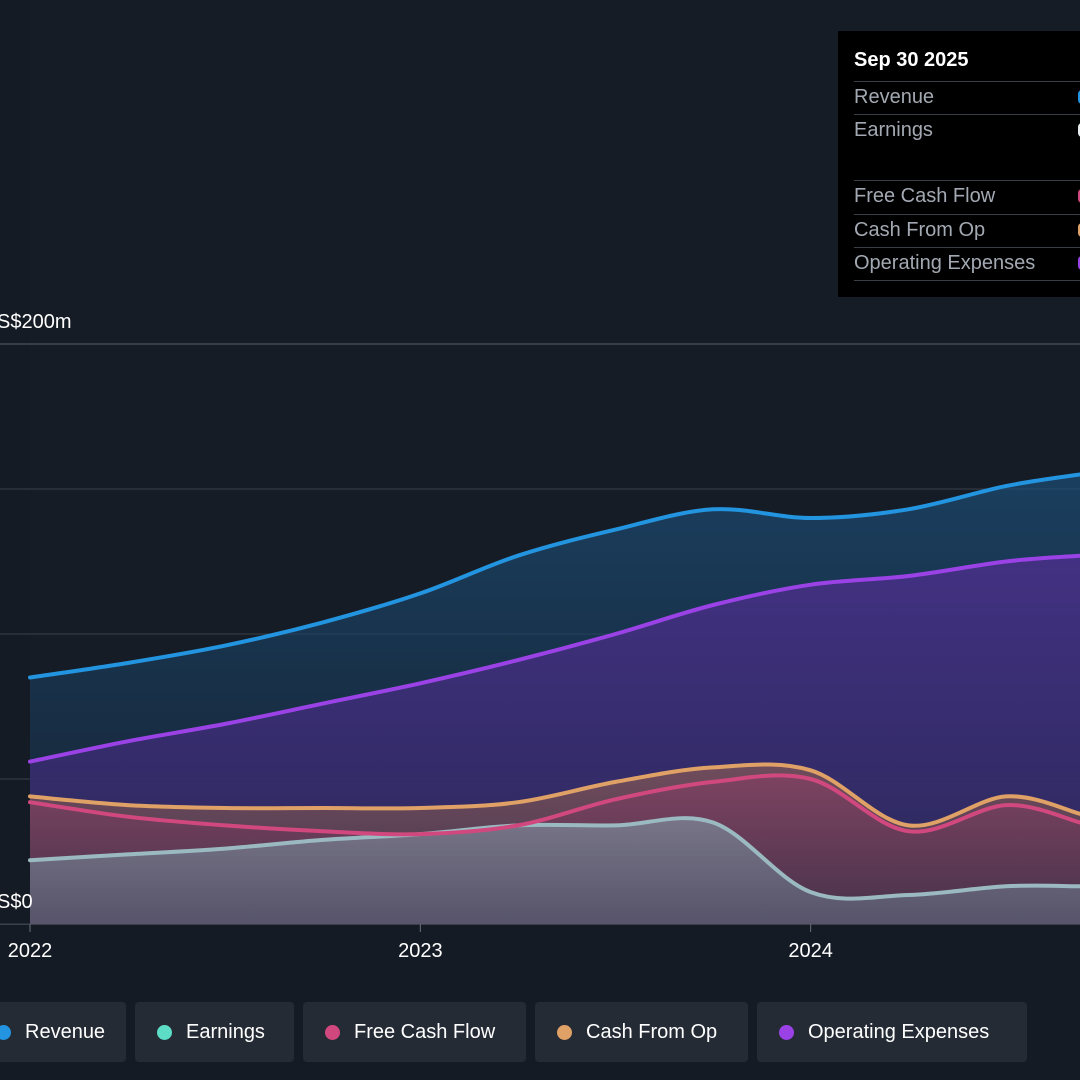 The width and height of the screenshot is (1080, 1080). What do you see at coordinates (894, 97) in the screenshot?
I see `tooltip-label: Revenue` at bounding box center [894, 97].